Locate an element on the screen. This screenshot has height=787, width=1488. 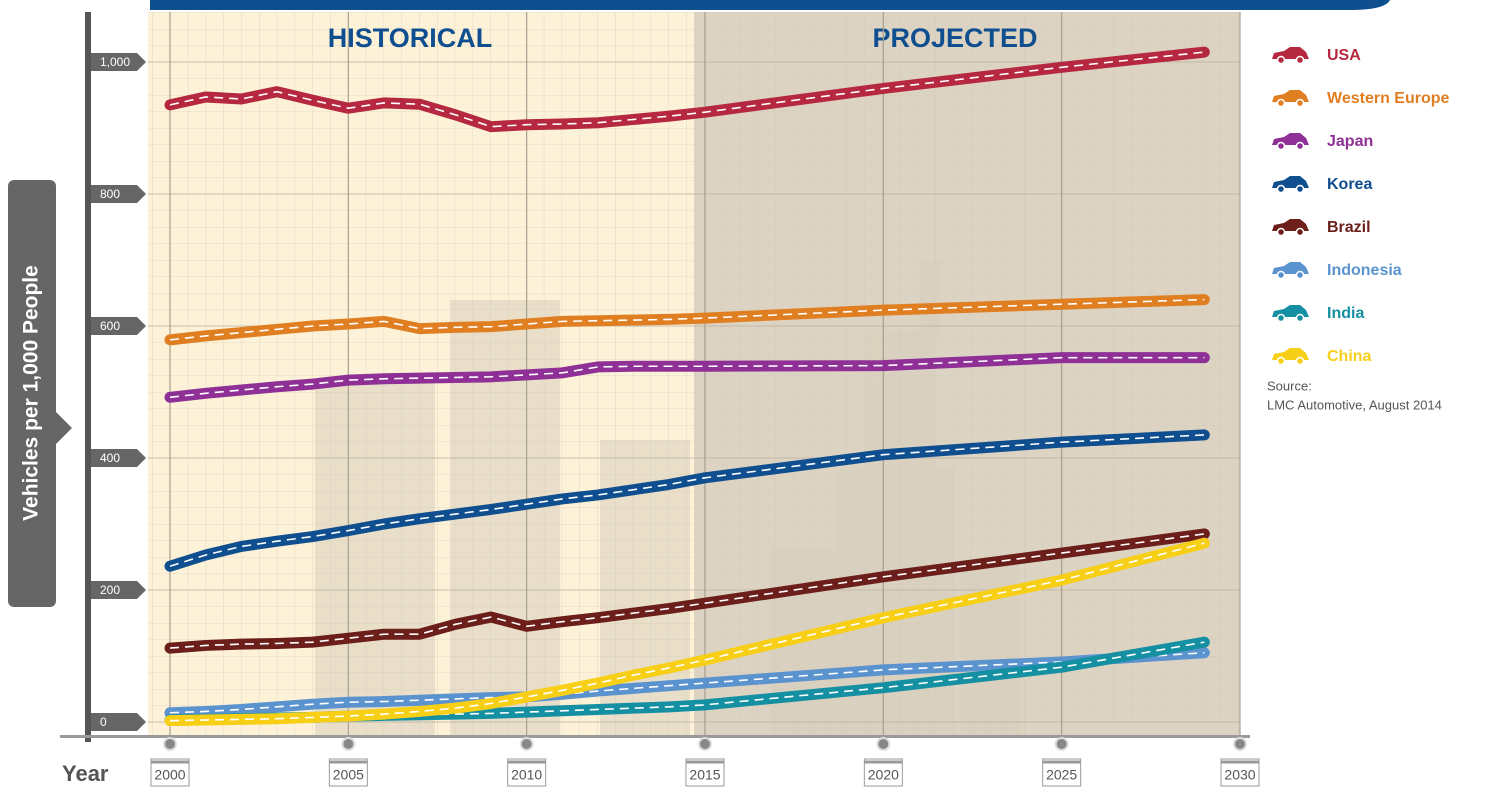
top-banner is located at coordinates (770, 5).